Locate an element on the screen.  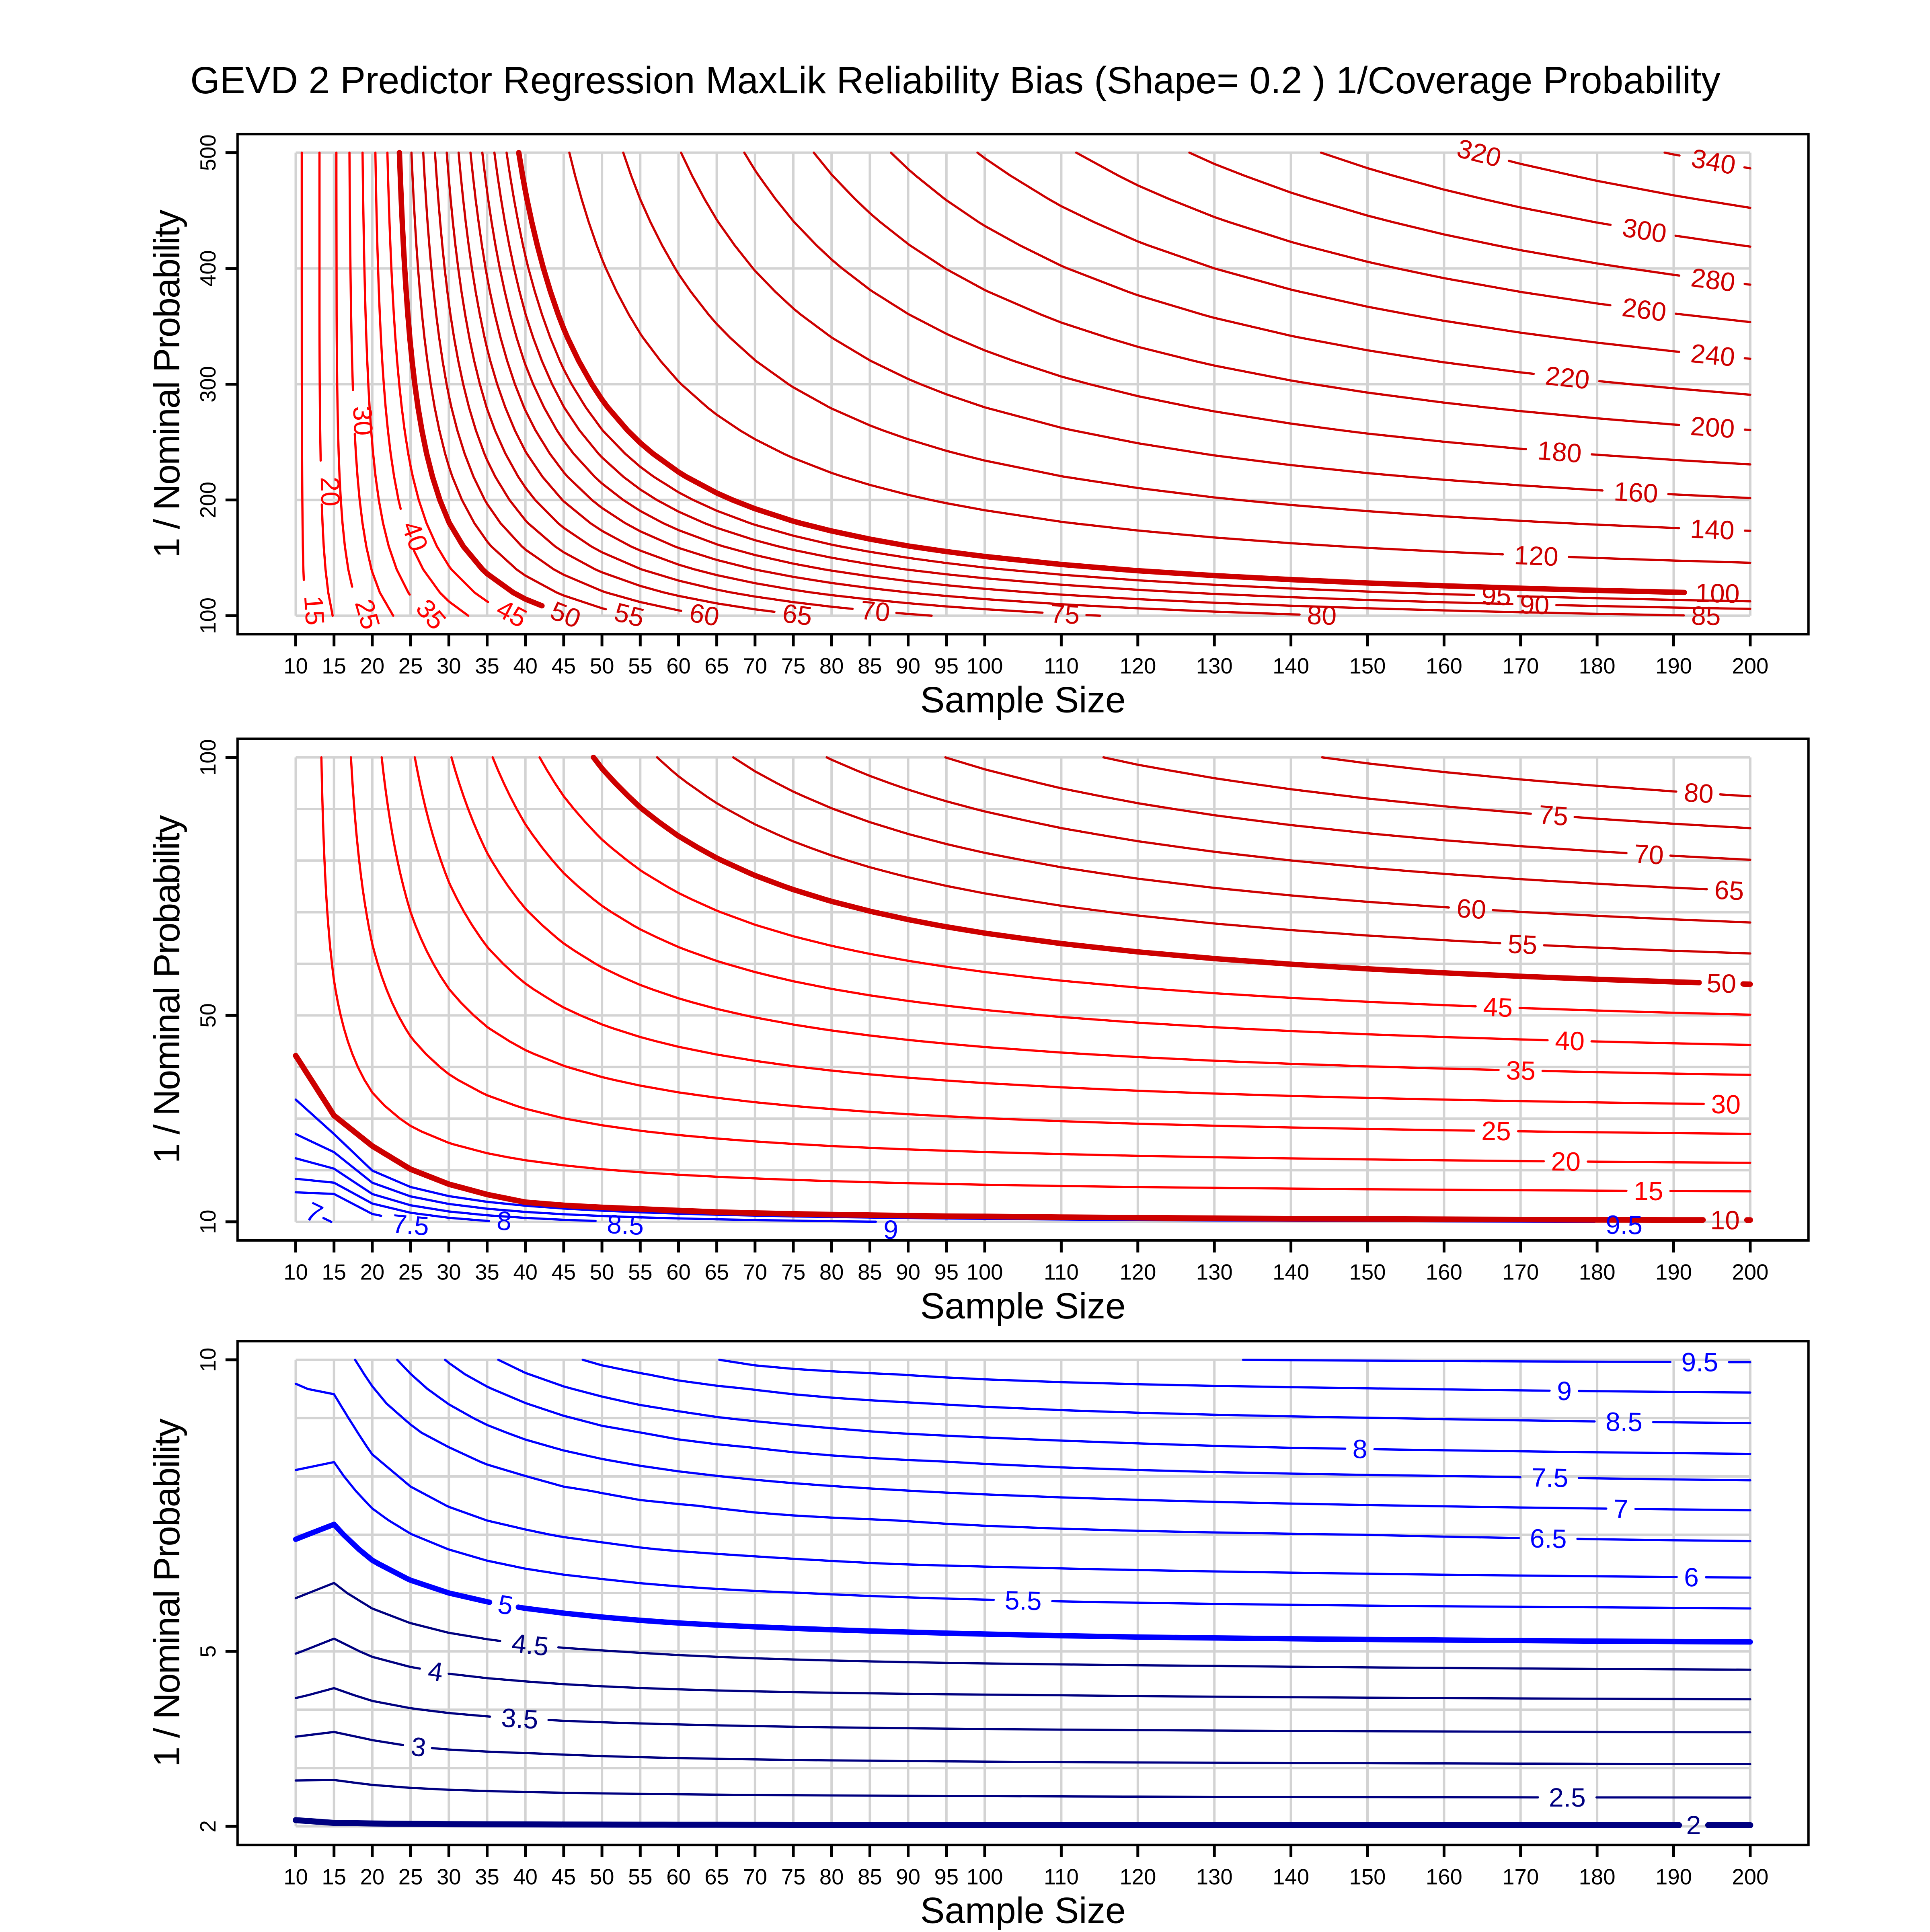
svg-text: 9 is located at coordinates (1564, 1391).